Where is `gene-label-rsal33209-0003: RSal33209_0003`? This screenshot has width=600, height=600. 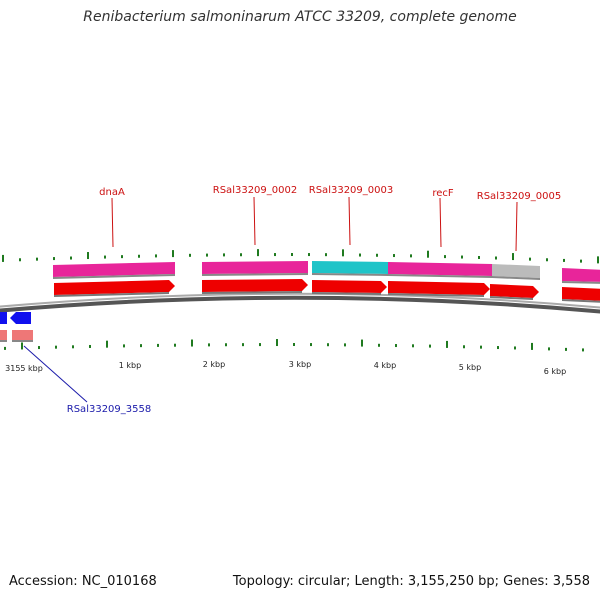 gene-label-rsal33209-0003: RSal33209_0003 is located at coordinates (351, 190).